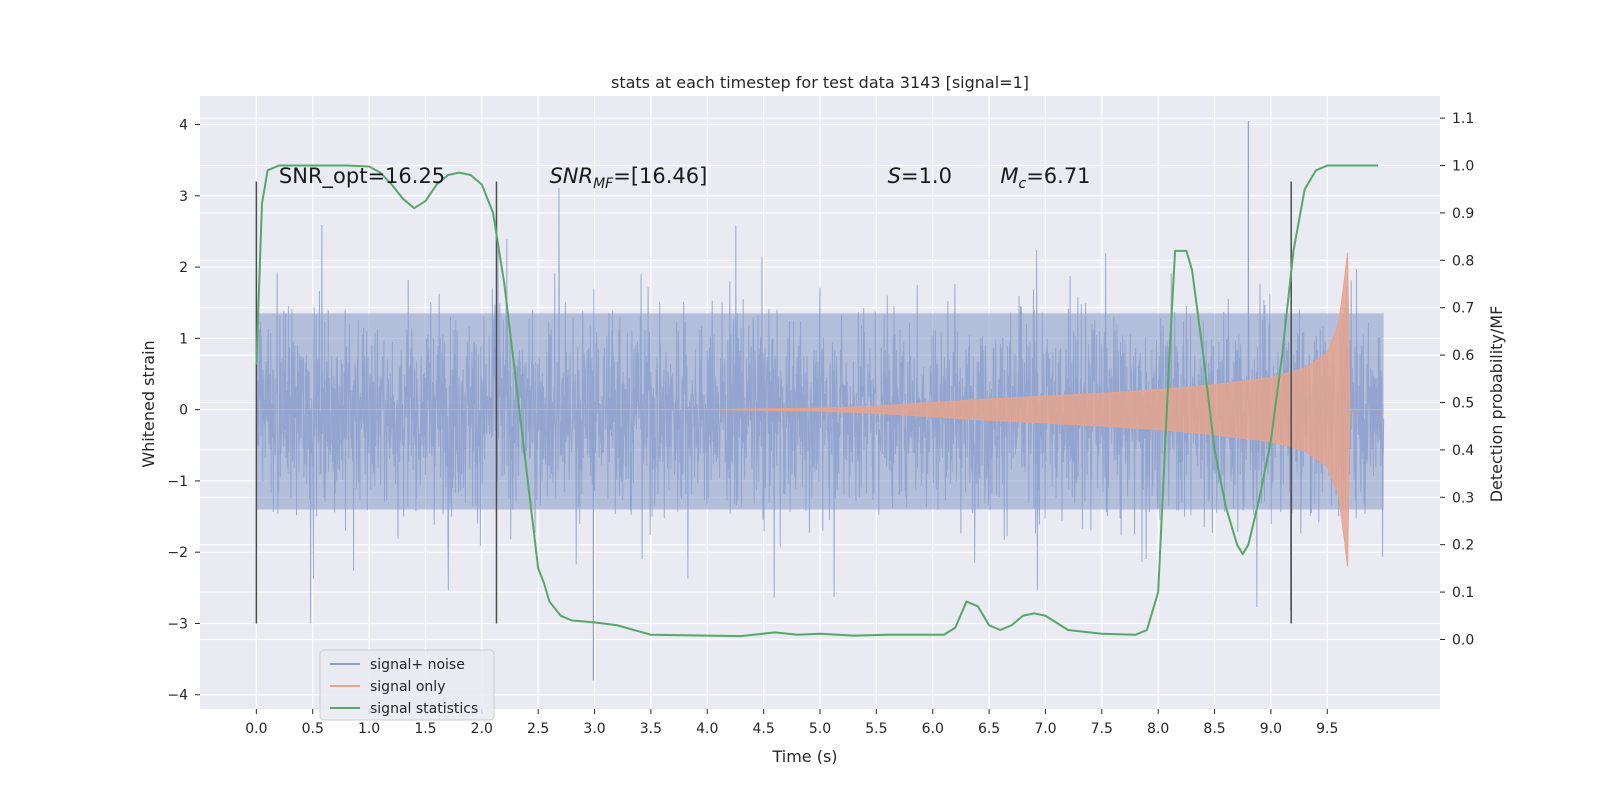 This screenshot has height=800, width=1600. What do you see at coordinates (183, 268) in the screenshot?
I see `y-tick-label: 2` at bounding box center [183, 268].